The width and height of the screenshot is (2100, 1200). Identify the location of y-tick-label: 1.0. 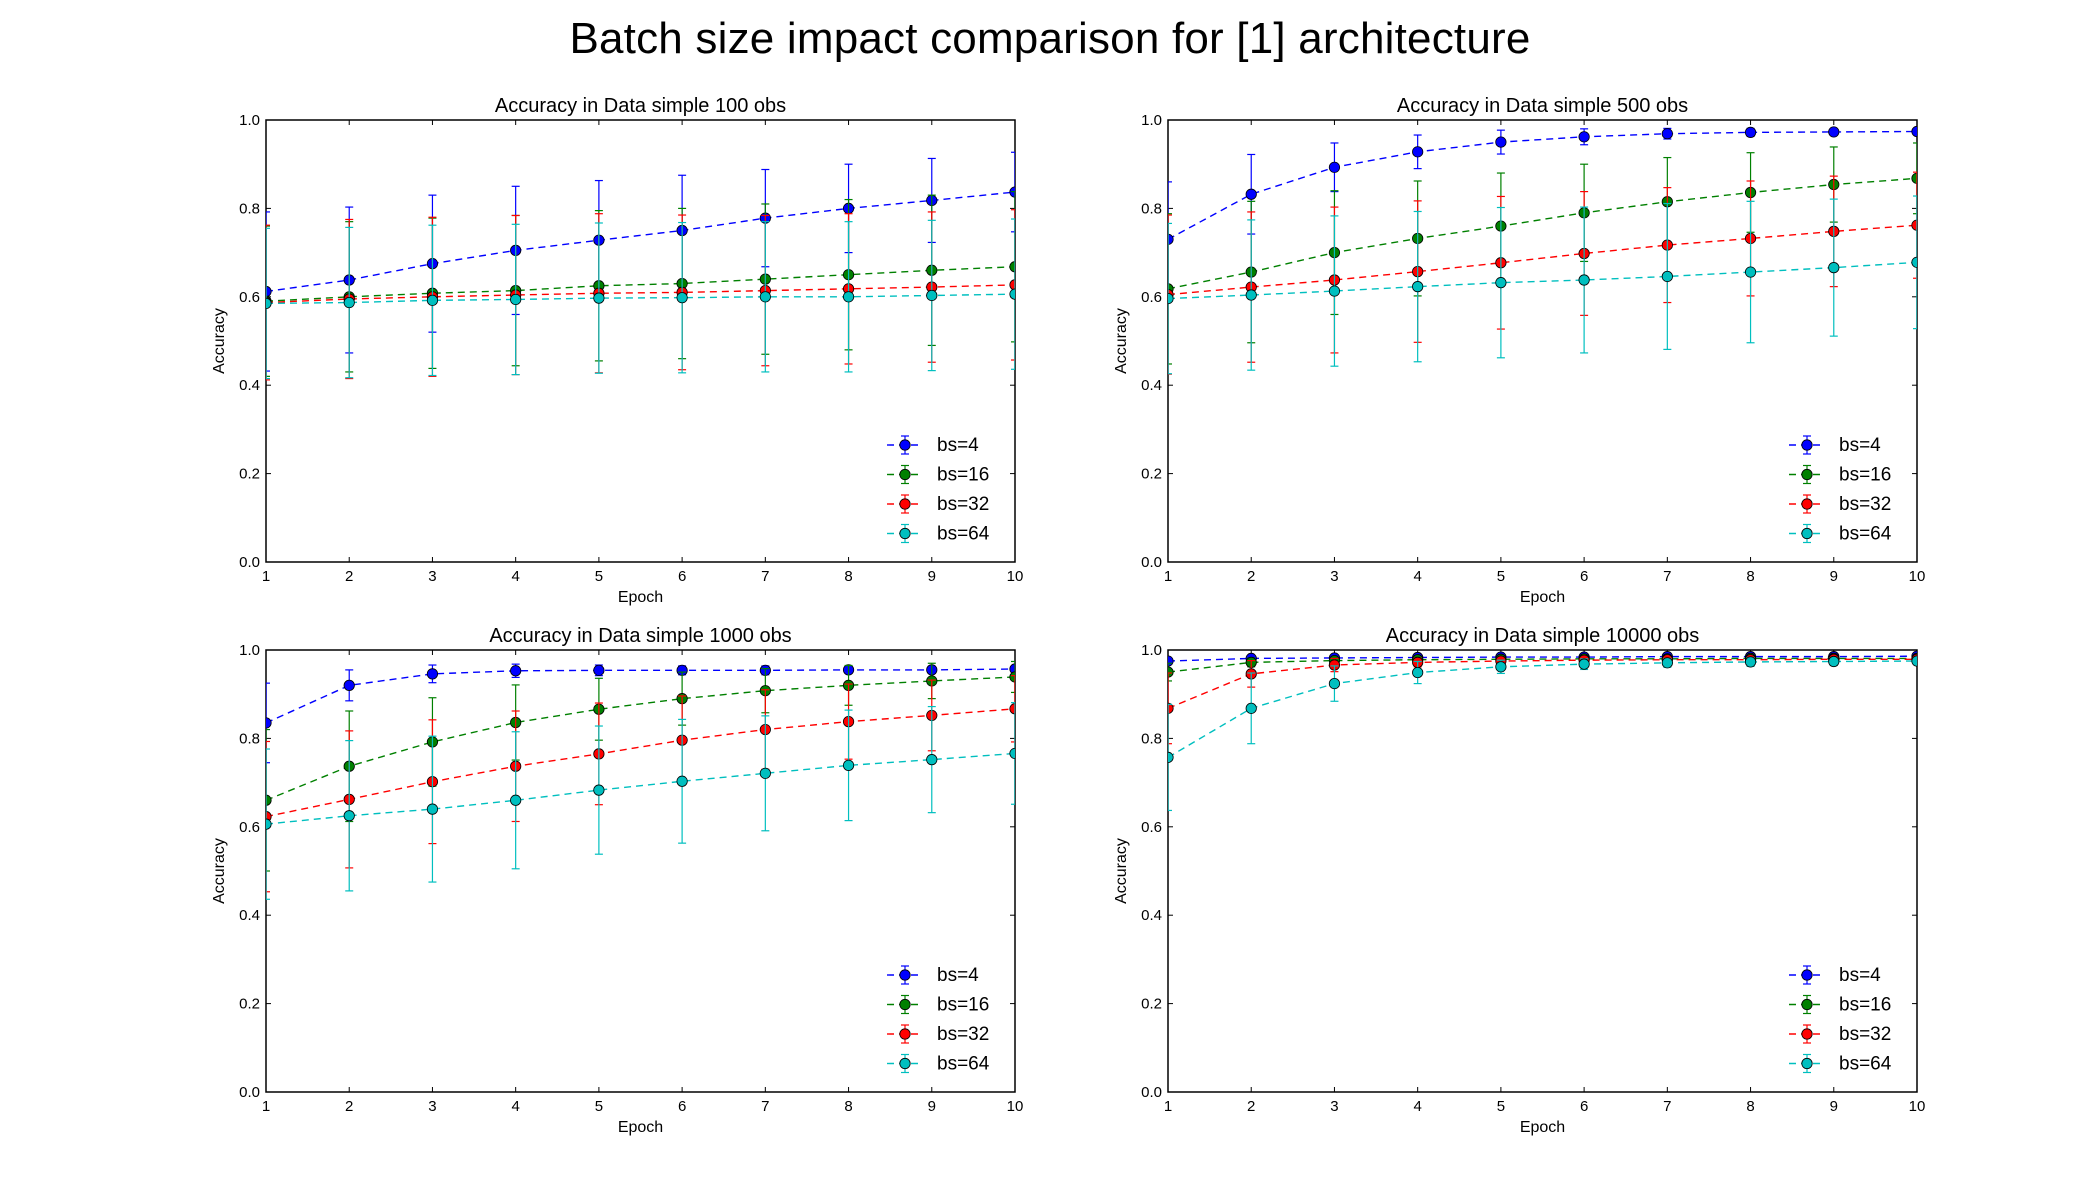
(1151, 650).